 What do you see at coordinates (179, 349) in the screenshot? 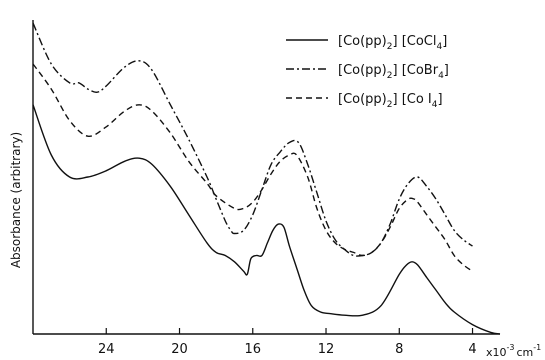
I see `x-tick-label-20: 20` at bounding box center [179, 349].